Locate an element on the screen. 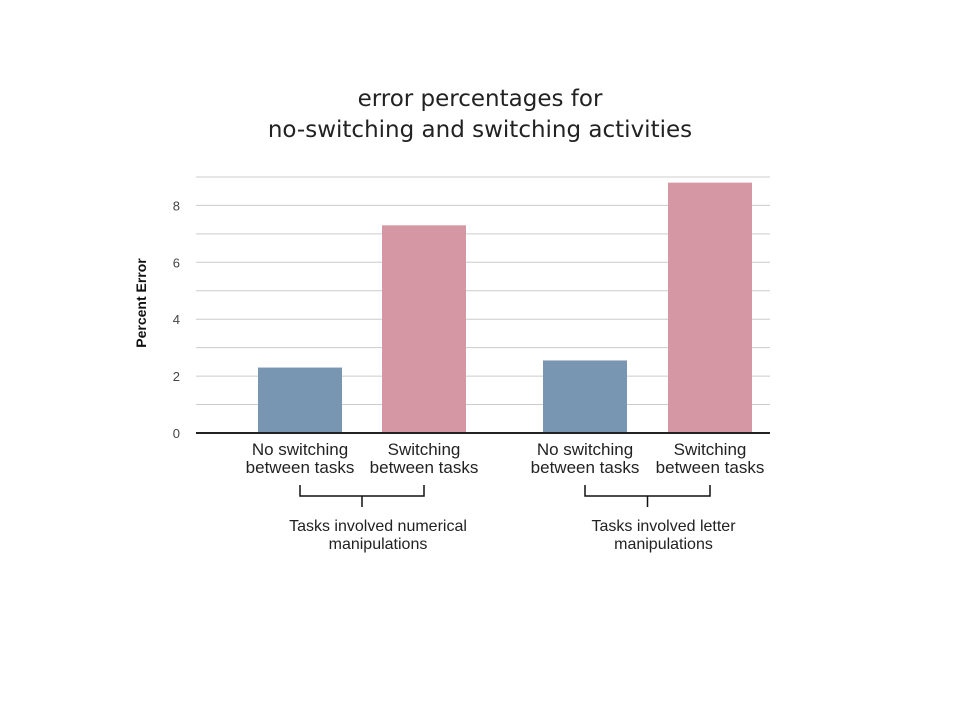 Image resolution: width=960 pixels, height=720 pixels. y-axis-title: Percent Error is located at coordinates (141, 303).